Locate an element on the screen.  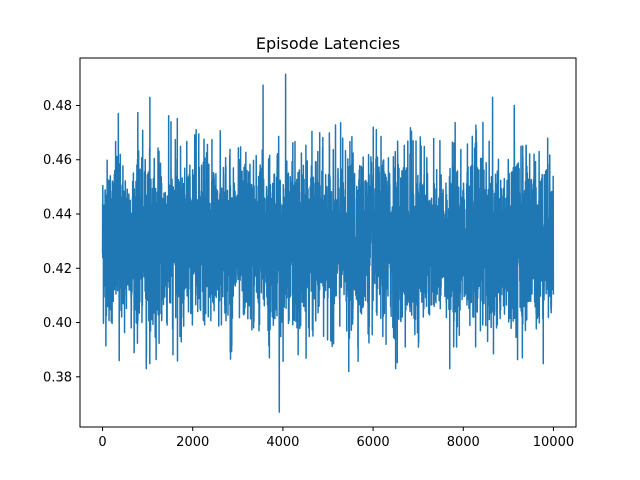
y-tick-label: 0.46 is located at coordinates (57, 160).